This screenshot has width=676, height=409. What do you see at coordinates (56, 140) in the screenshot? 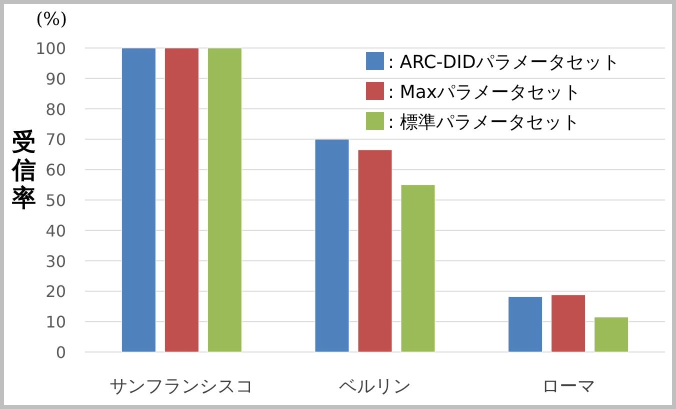
I see `y-tick-label: 70` at bounding box center [56, 140].